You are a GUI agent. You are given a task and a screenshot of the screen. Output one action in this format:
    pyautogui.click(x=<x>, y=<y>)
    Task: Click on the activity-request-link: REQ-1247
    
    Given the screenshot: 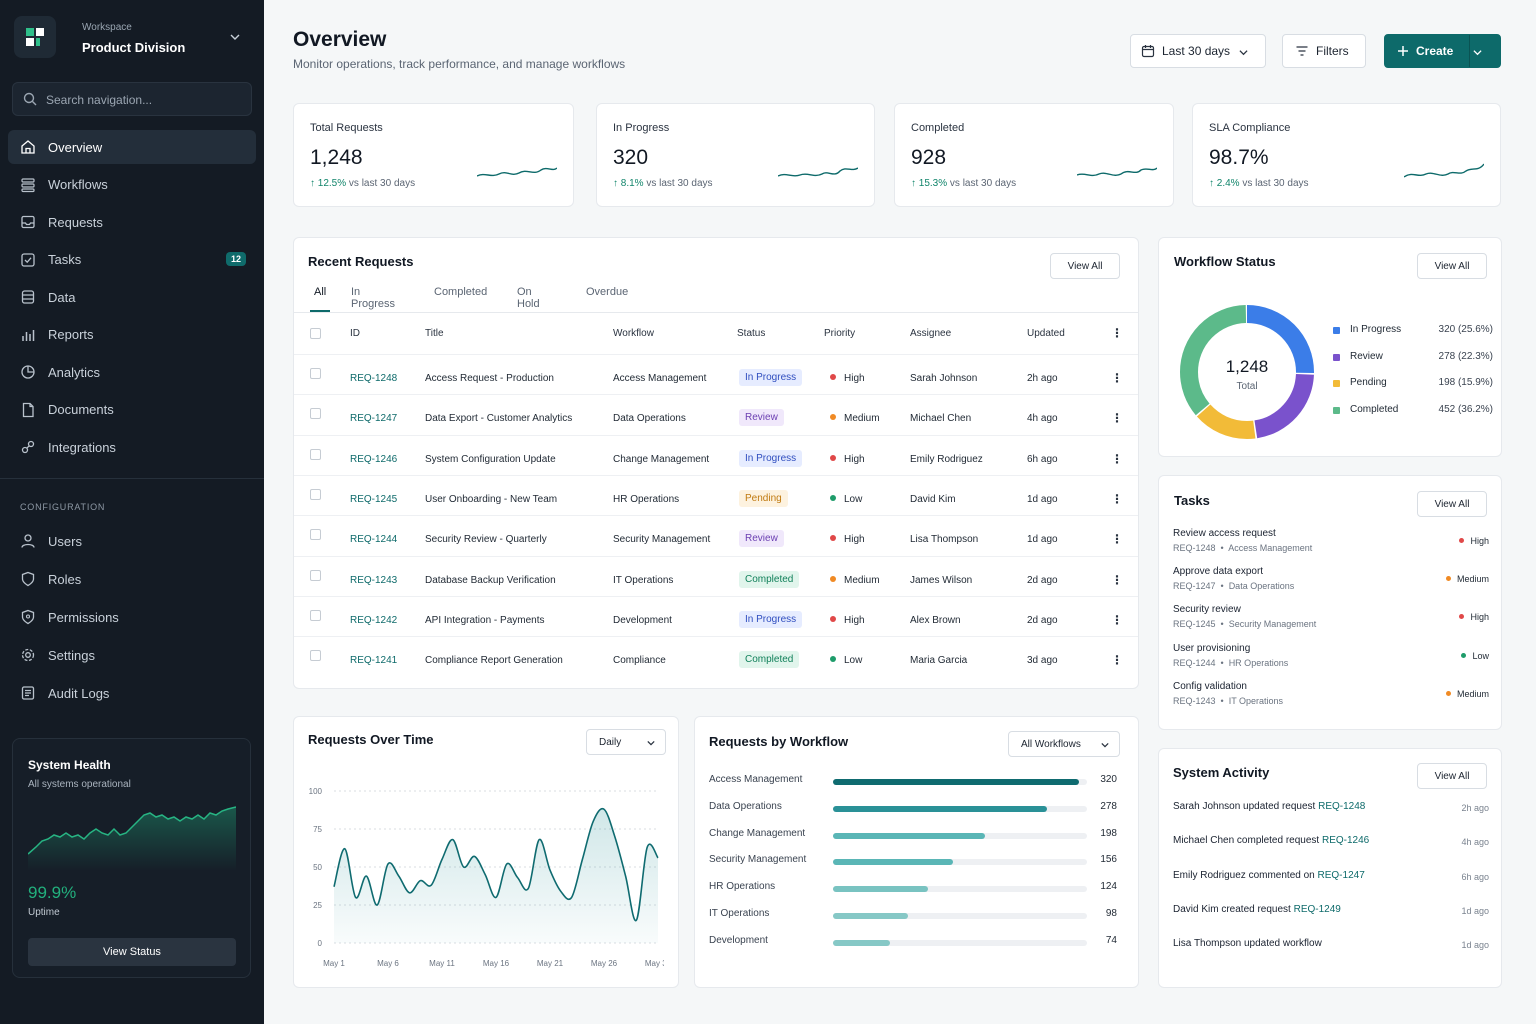 What is the action you would take?
    pyautogui.click(x=1341, y=875)
    